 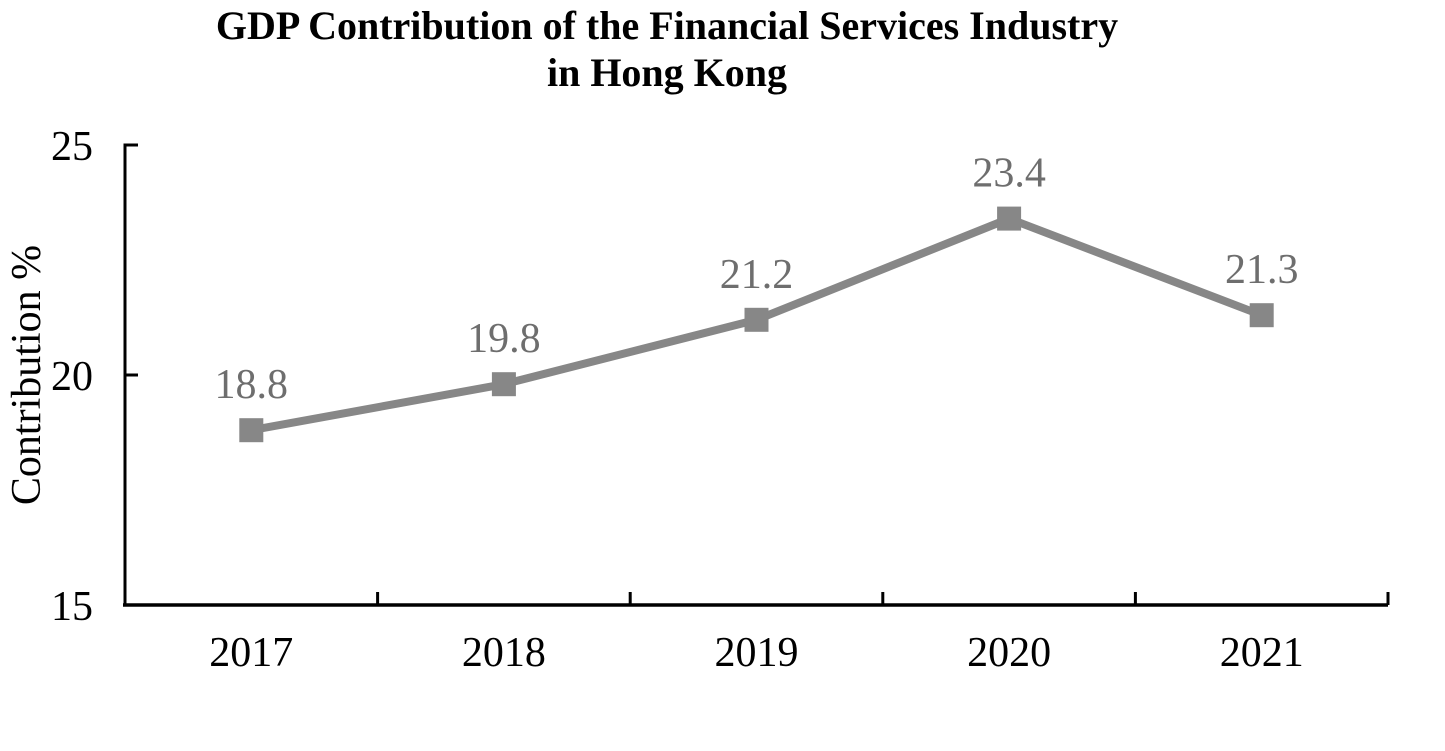 I want to click on y-tick-label: 25, so click(x=72, y=147).